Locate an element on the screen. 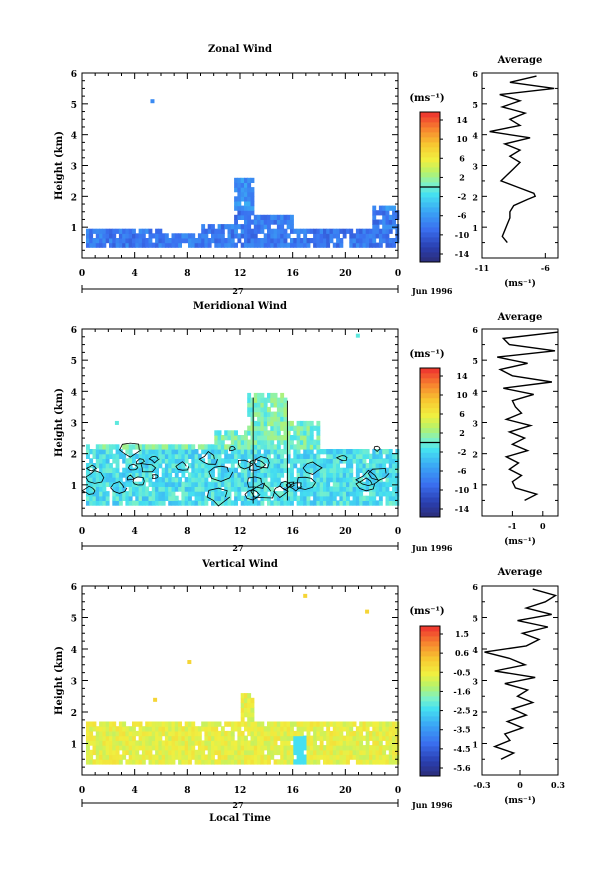  colorbar-tick-label: 14 is located at coordinates (462, 376).